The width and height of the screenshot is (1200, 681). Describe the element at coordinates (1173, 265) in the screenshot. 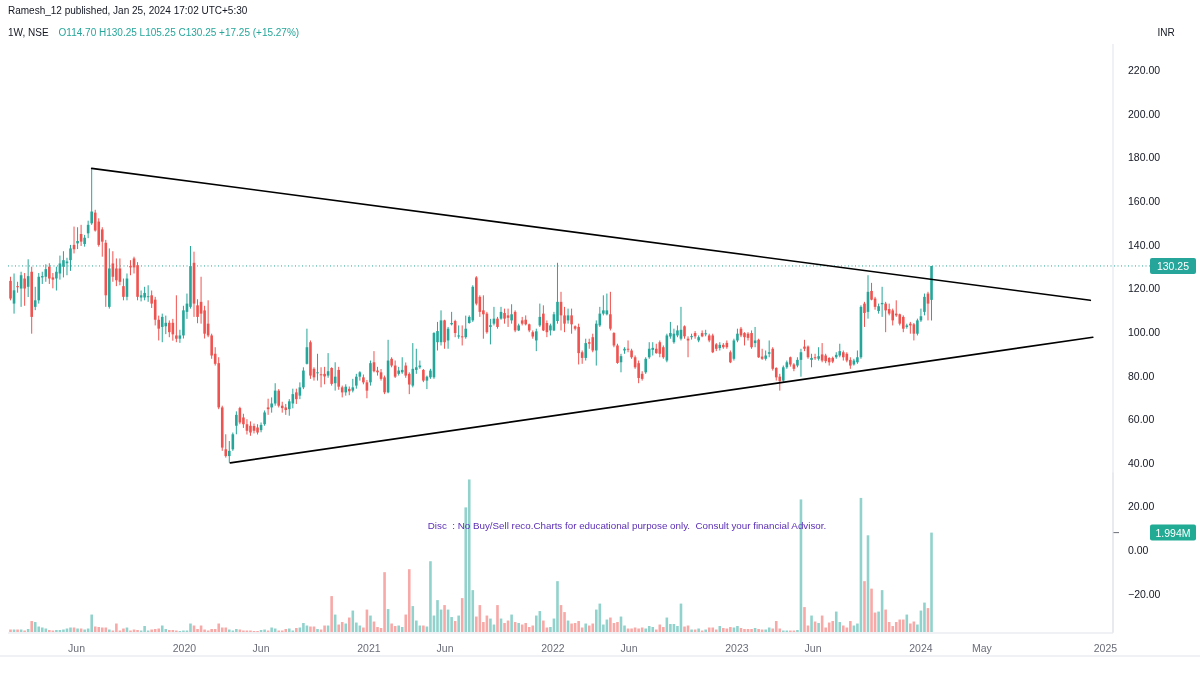

I see `ref-line-label: 130.25` at that location.